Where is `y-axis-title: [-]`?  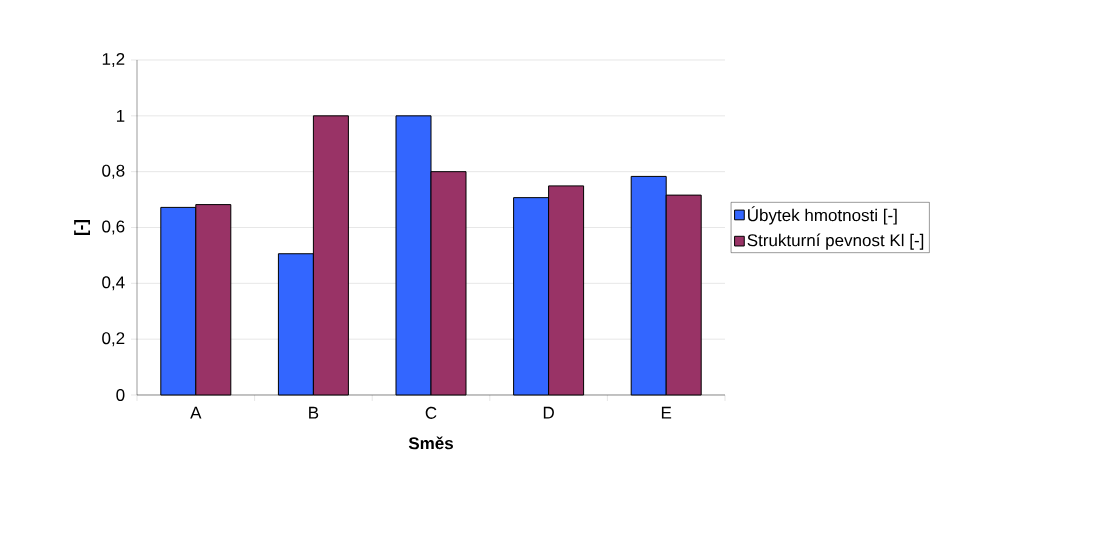
y-axis-title: [-] is located at coordinates (82, 227).